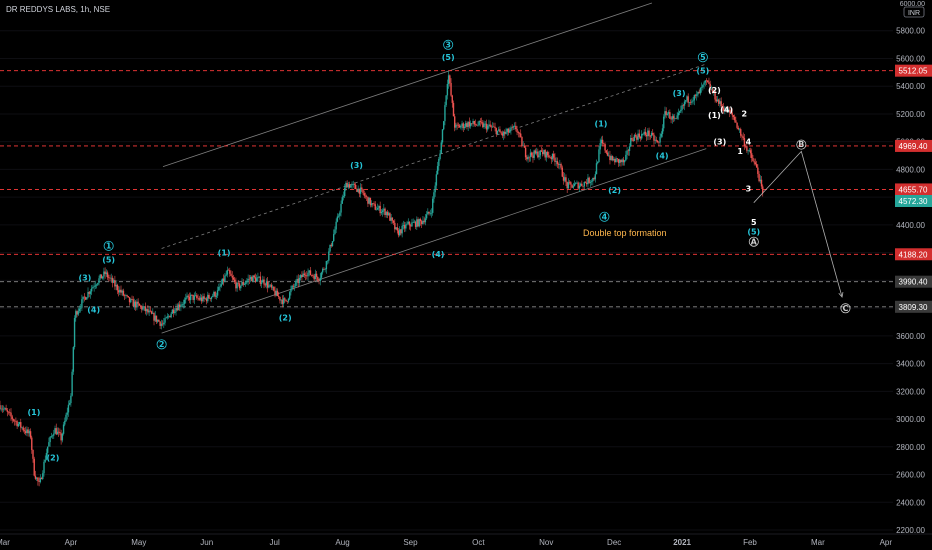 Image resolution: width=932 pixels, height=550 pixels. What do you see at coordinates (912, 4) in the screenshot?
I see `top-price-label: 6000.00` at bounding box center [912, 4].